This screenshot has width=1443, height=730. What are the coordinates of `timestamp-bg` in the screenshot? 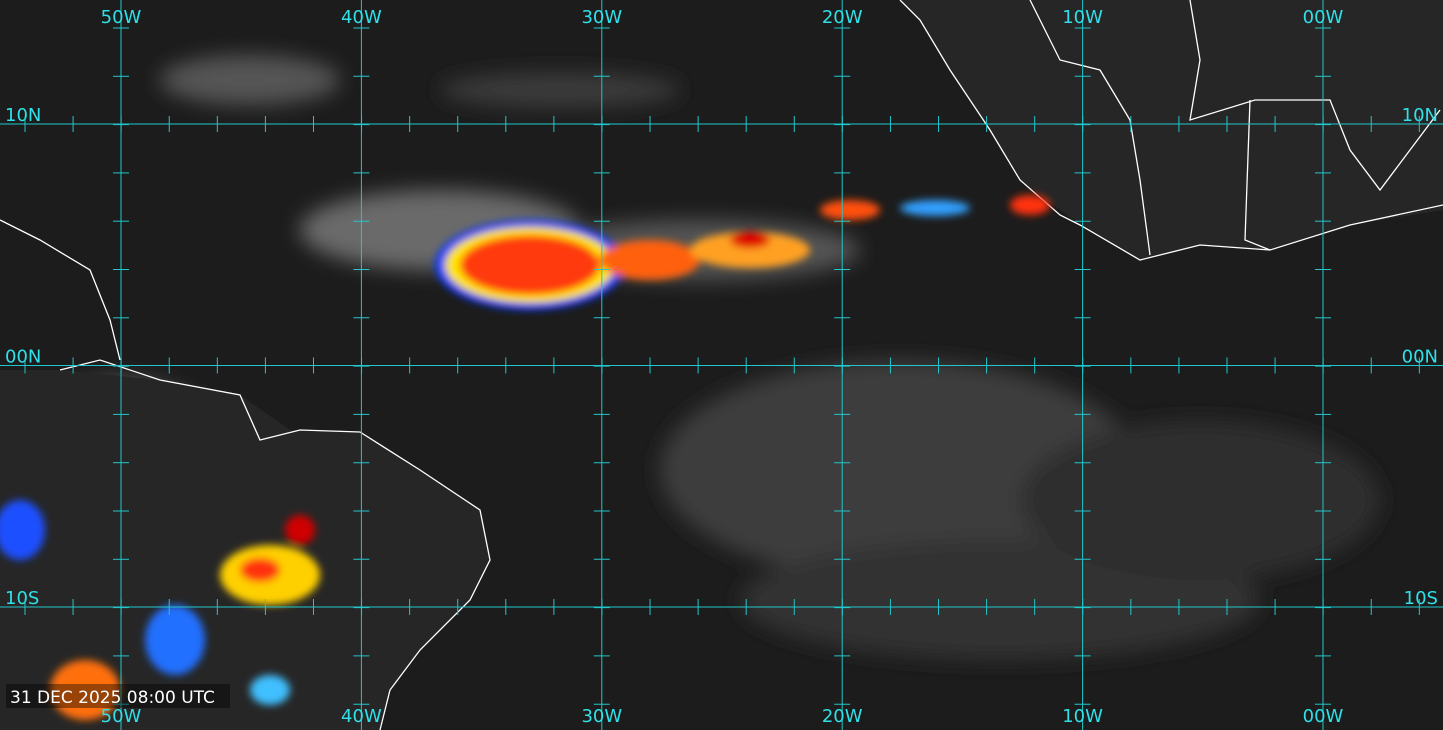 It's located at (118, 696).